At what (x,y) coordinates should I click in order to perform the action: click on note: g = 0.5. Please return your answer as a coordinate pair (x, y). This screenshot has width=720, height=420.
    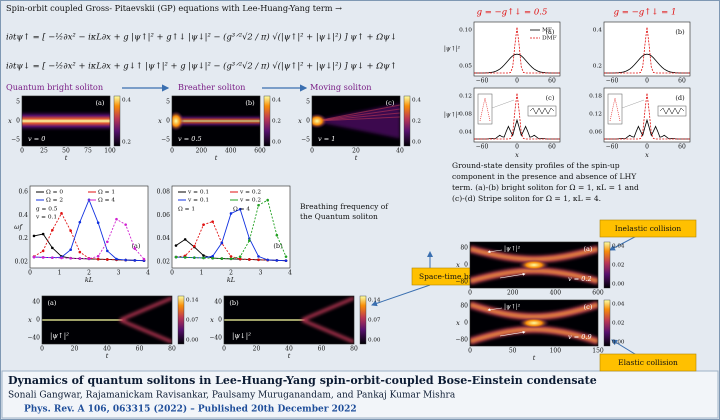
    Looking at the image, I should click on (47, 210).